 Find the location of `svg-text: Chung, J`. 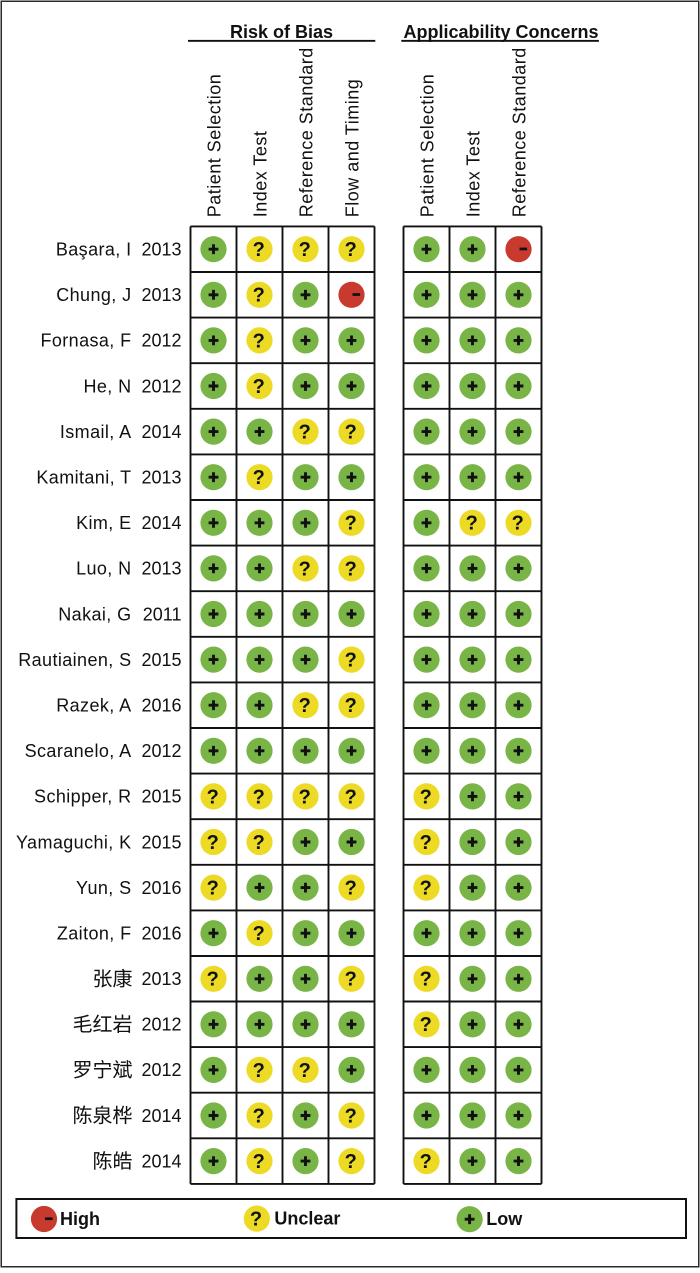

svg-text: Chung, J is located at coordinates (93, 295).